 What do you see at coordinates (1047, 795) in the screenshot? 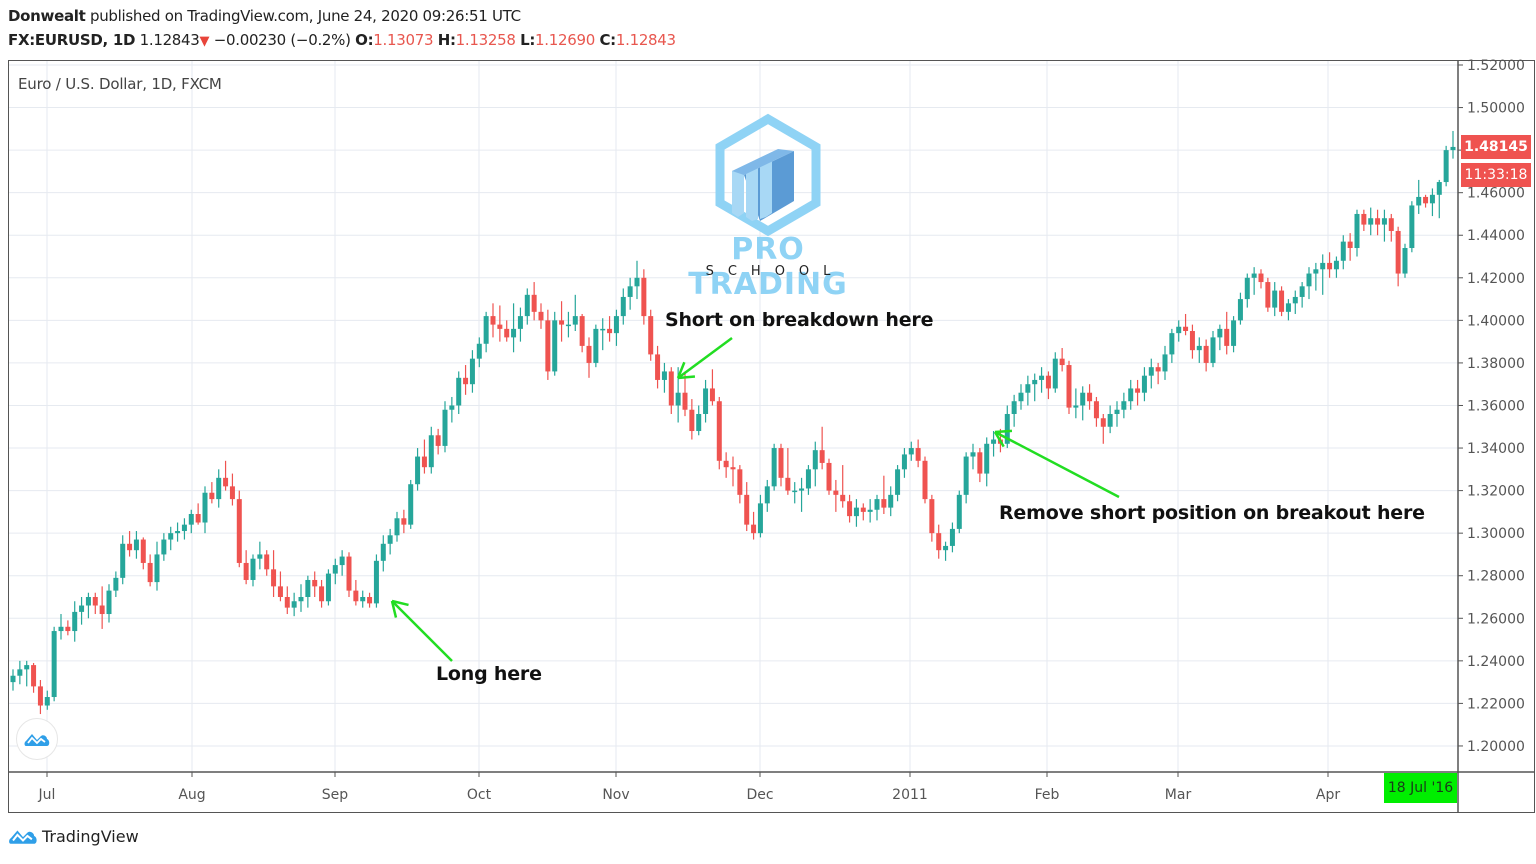
I see `svg-text: Feb` at bounding box center [1047, 795].